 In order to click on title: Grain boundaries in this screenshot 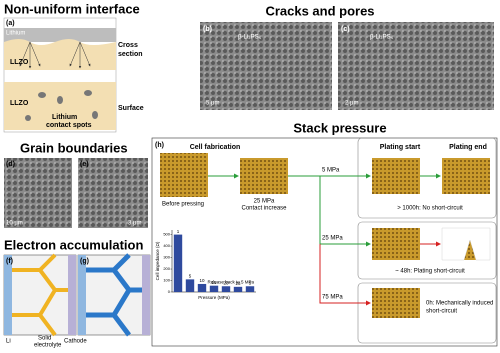, I will do `click(74, 147)`.